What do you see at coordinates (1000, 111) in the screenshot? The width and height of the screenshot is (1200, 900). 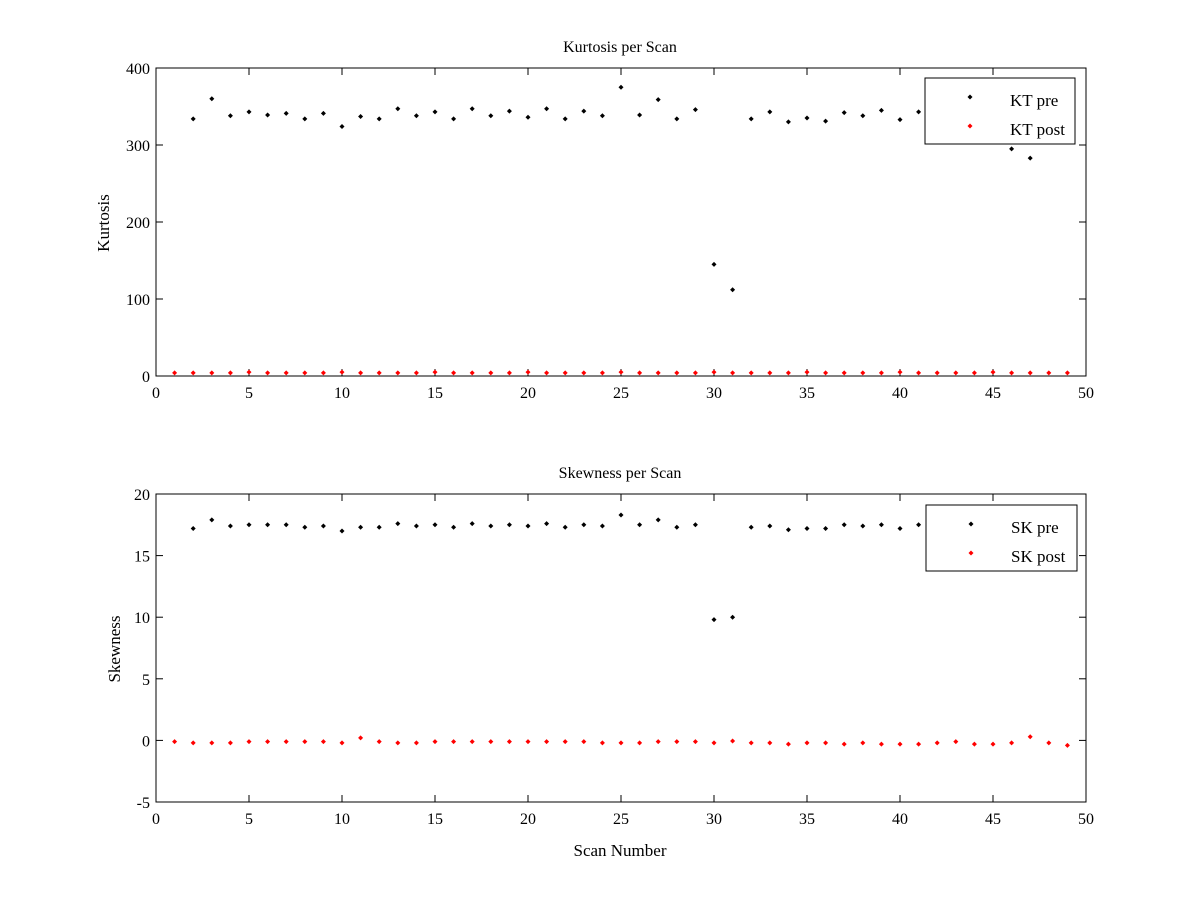 I see `kurtosis-legend: KT pre KT post` at bounding box center [1000, 111].